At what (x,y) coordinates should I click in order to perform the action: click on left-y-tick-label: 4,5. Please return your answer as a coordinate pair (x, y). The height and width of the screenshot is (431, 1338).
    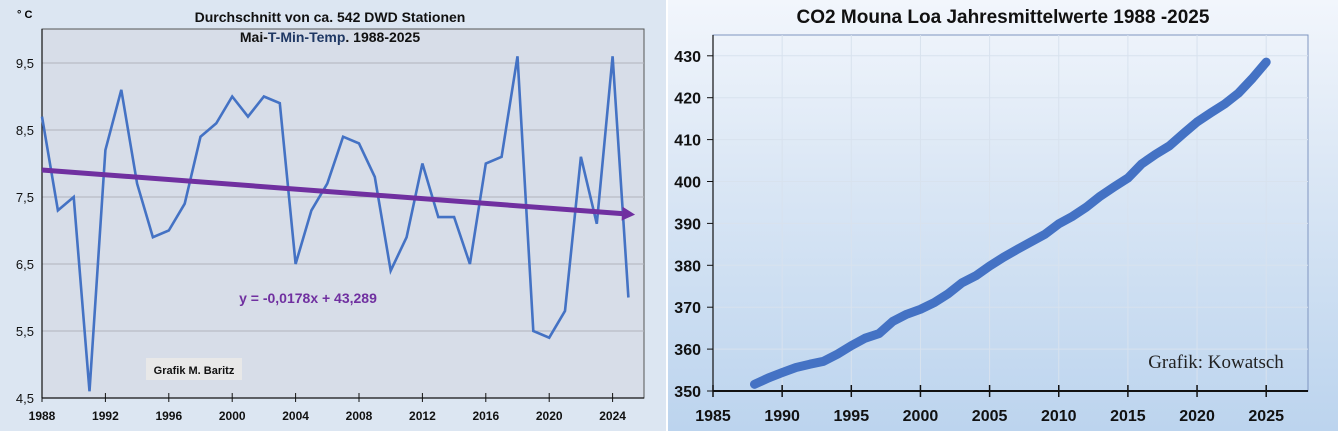
    Looking at the image, I should click on (25, 398).